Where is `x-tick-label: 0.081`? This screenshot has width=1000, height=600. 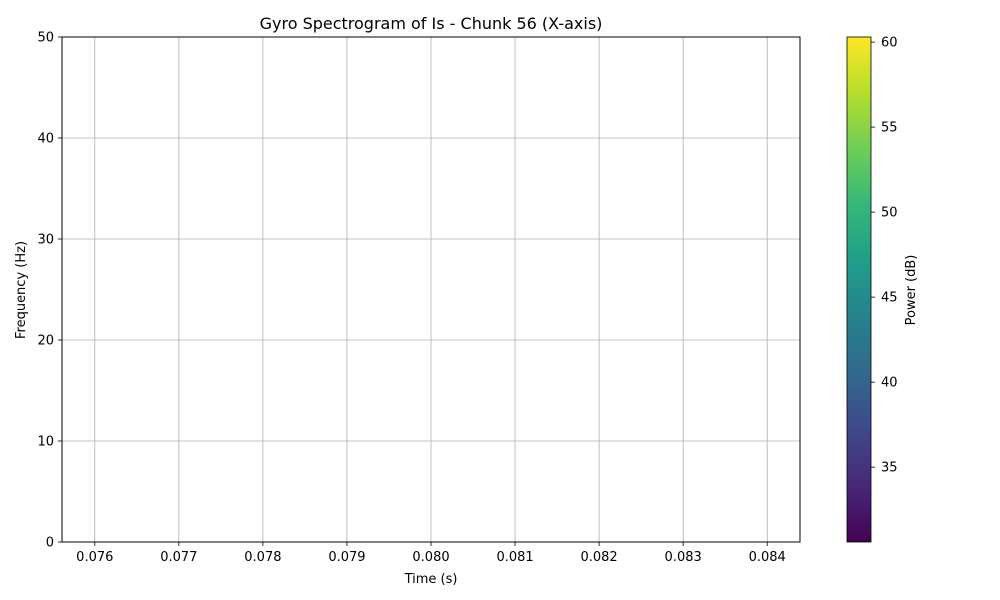 x-tick-label: 0.081 is located at coordinates (514, 557).